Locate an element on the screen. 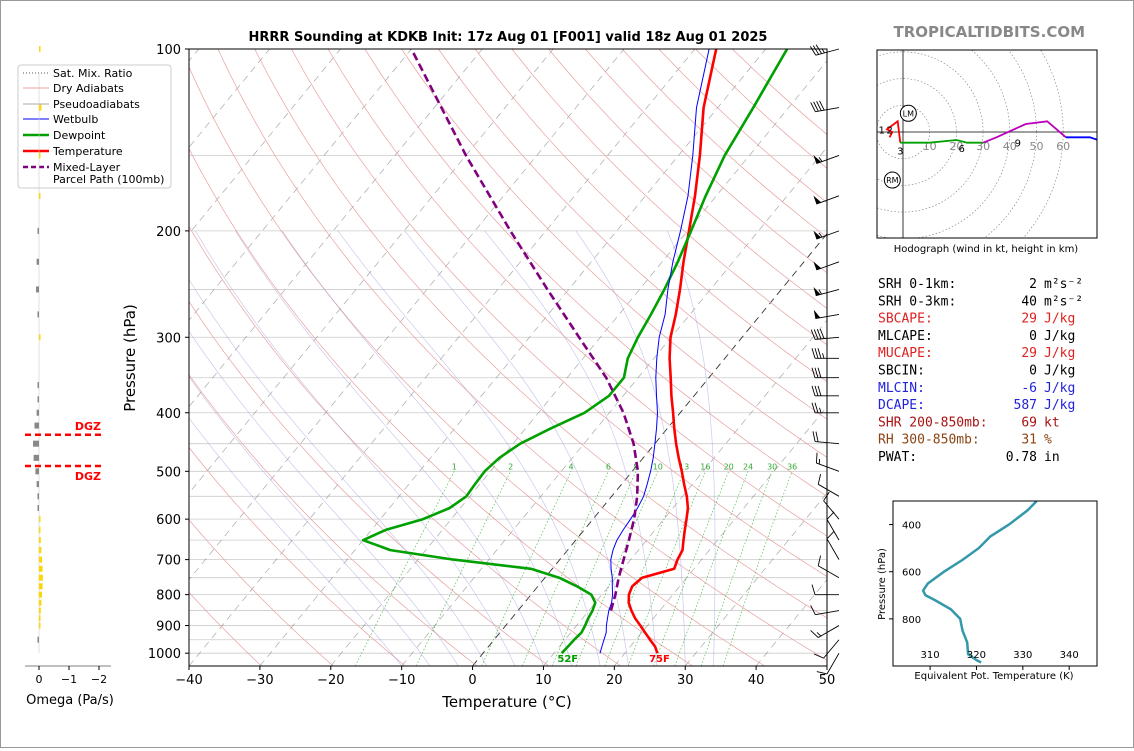  param-value: 0.78 is located at coordinates (1021, 457).